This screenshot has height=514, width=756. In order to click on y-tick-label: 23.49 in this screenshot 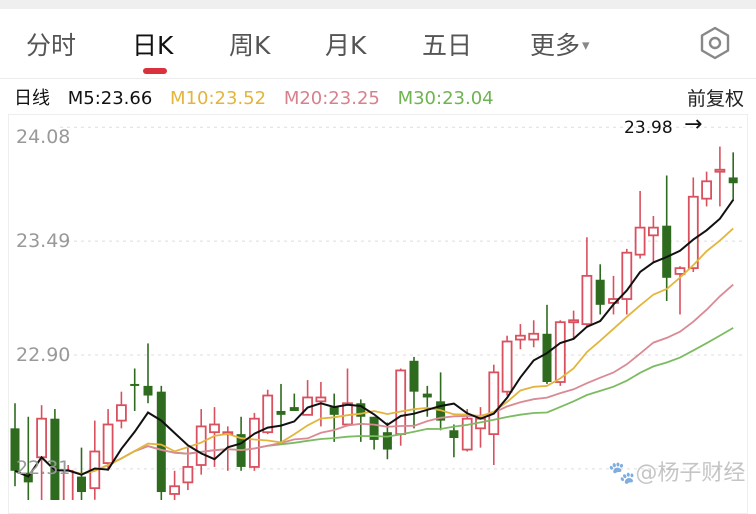, I will do `click(43, 241)`.